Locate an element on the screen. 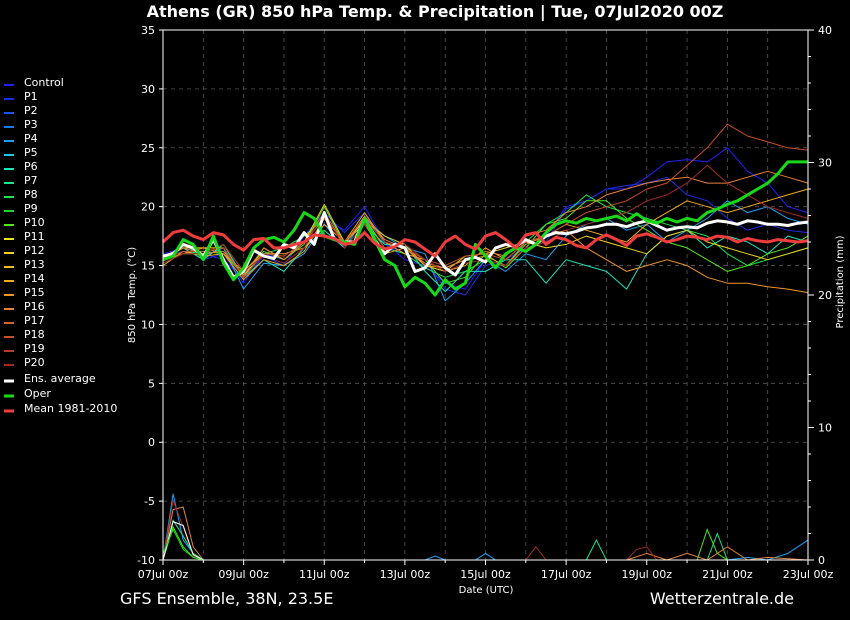  legend-label: P17 is located at coordinates (34, 320).